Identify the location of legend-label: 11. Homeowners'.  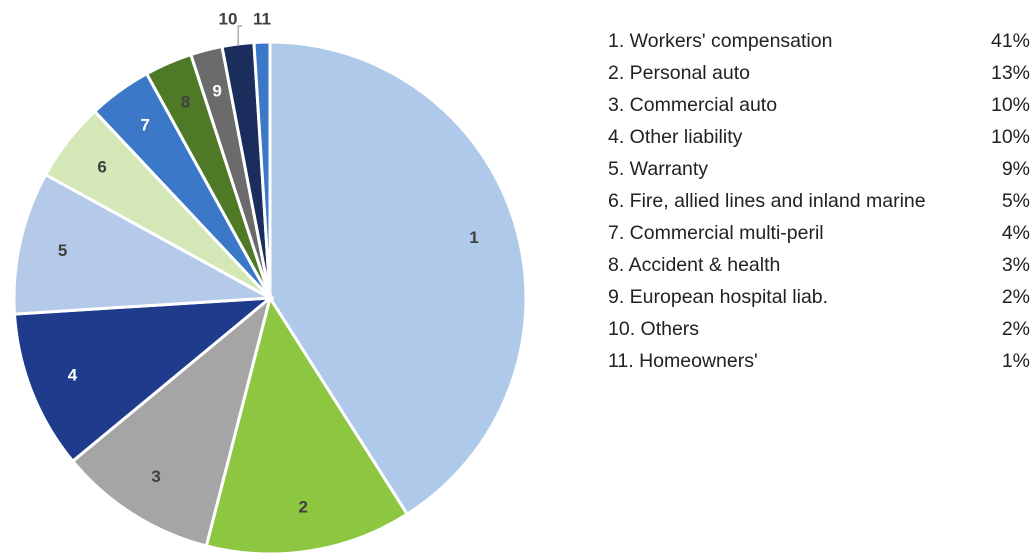
(683, 361).